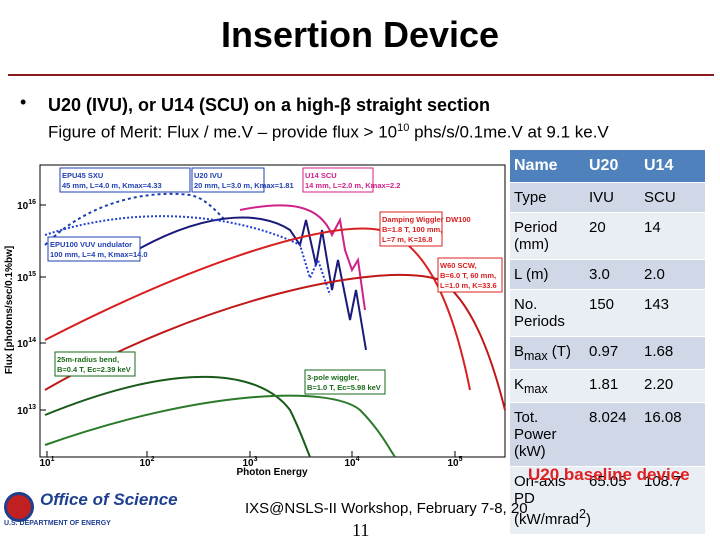 The image size is (720, 540). What do you see at coordinates (672, 386) in the screenshot?
I see `cell: 2.20` at bounding box center [672, 386].